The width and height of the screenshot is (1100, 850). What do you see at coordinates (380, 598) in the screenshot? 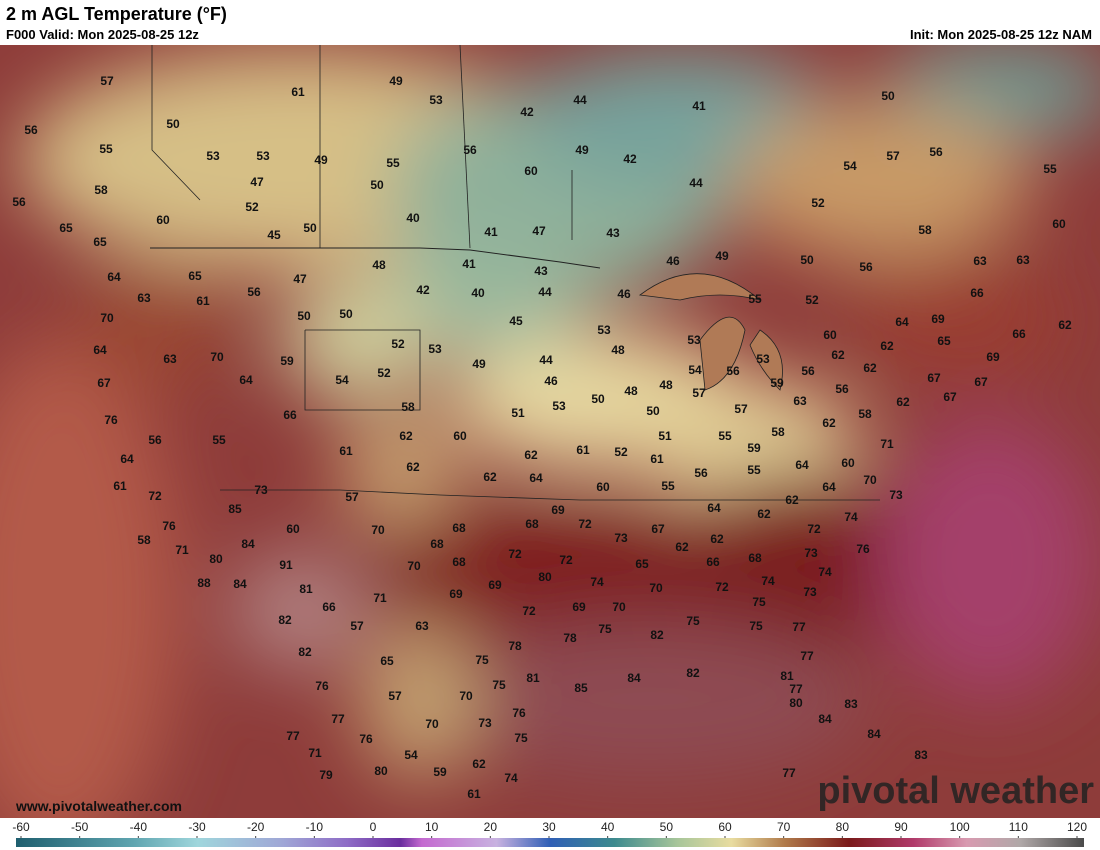
I see `station-temp: 71` at bounding box center [380, 598].